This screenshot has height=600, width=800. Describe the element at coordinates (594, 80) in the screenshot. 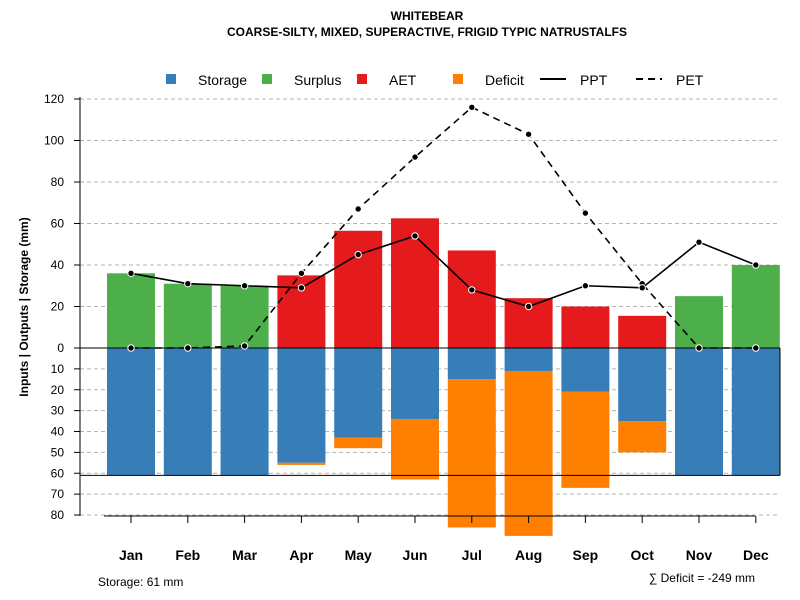

I see `legend-label-ppt: PPT` at that location.